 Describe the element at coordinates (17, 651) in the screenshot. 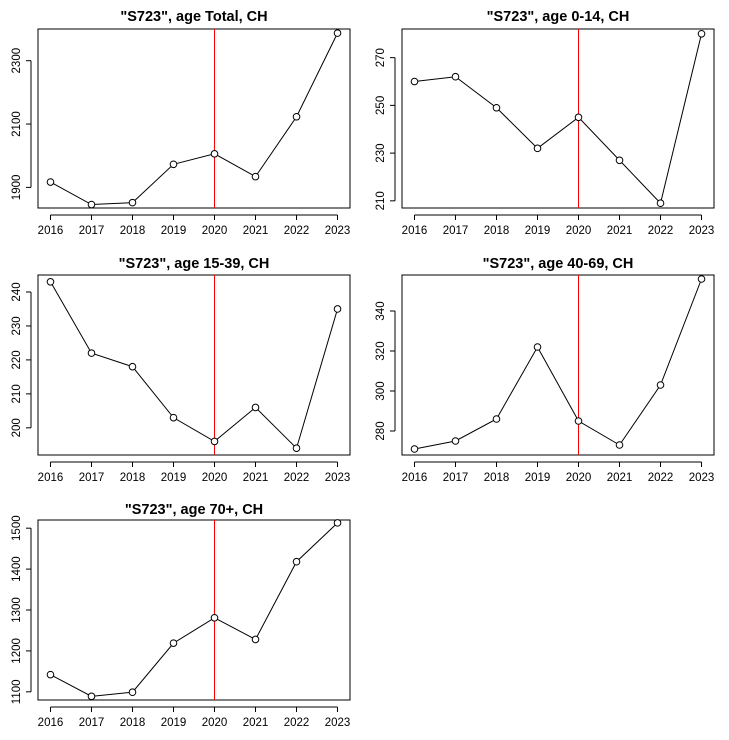

I see `y-tick-label: 1200` at that location.